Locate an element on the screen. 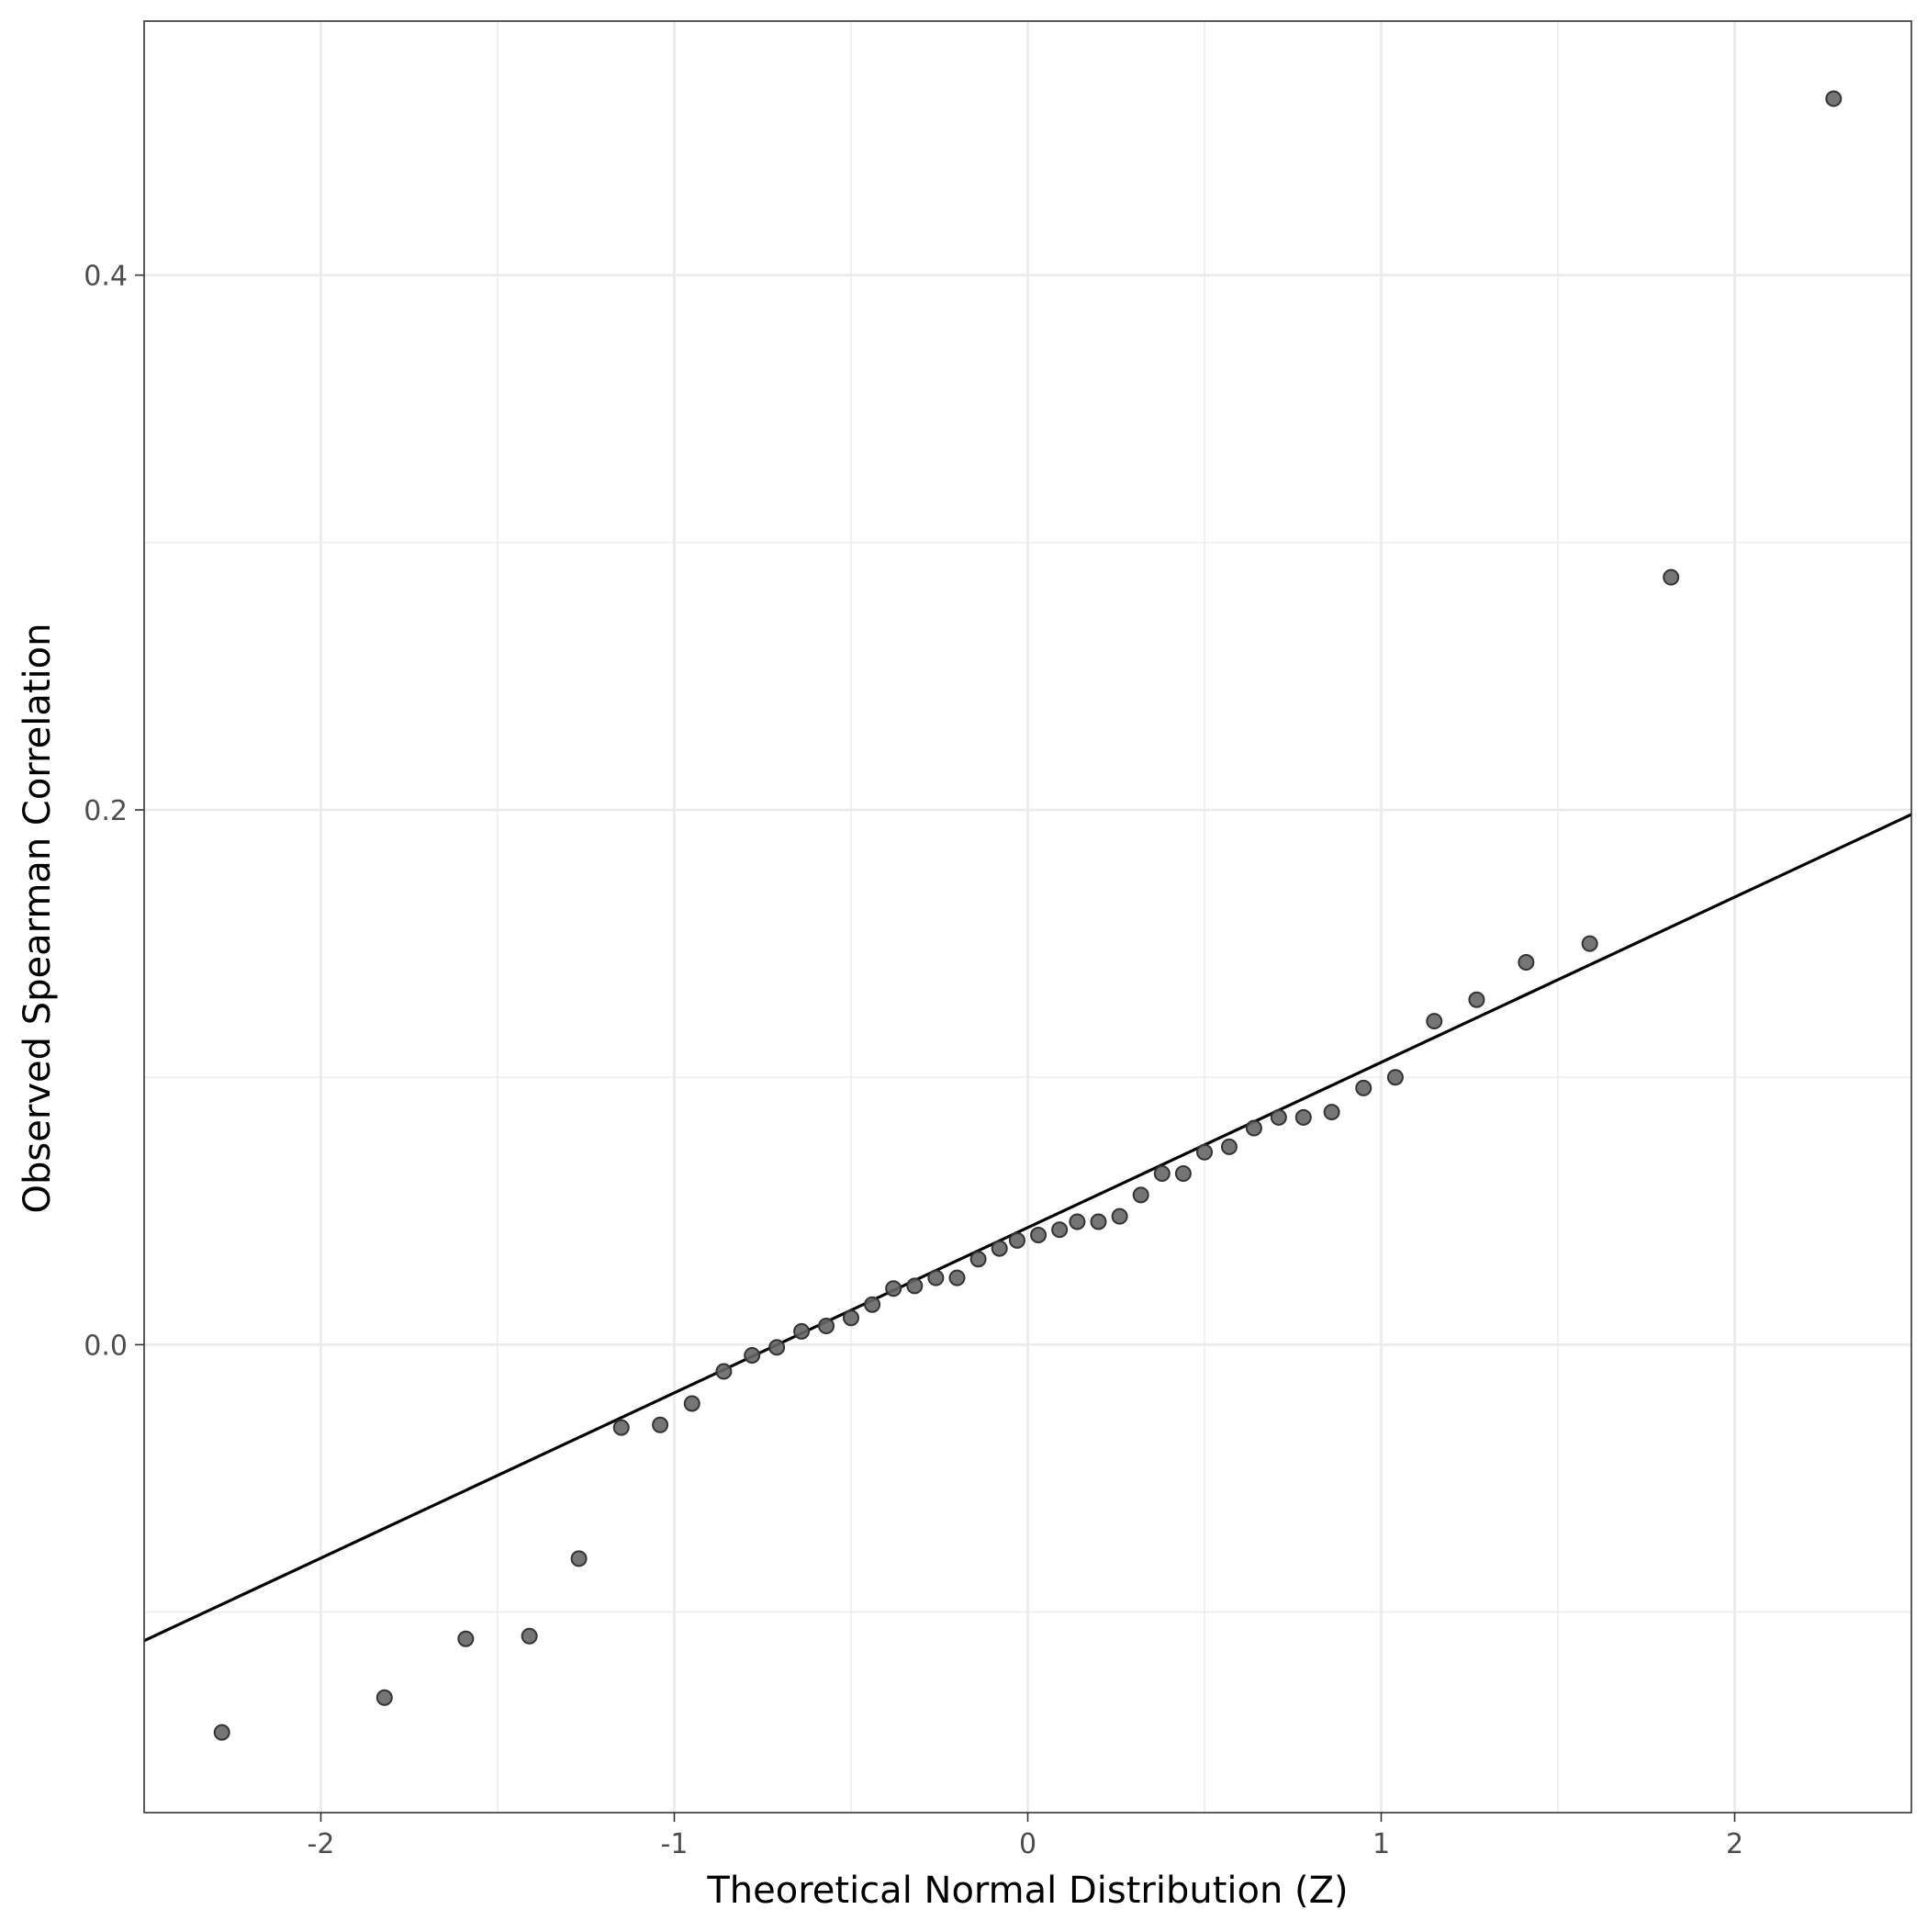 Image resolution: width=1927 pixels, height=1932 pixels. y-tick-label: 0.0 is located at coordinates (106, 1346).